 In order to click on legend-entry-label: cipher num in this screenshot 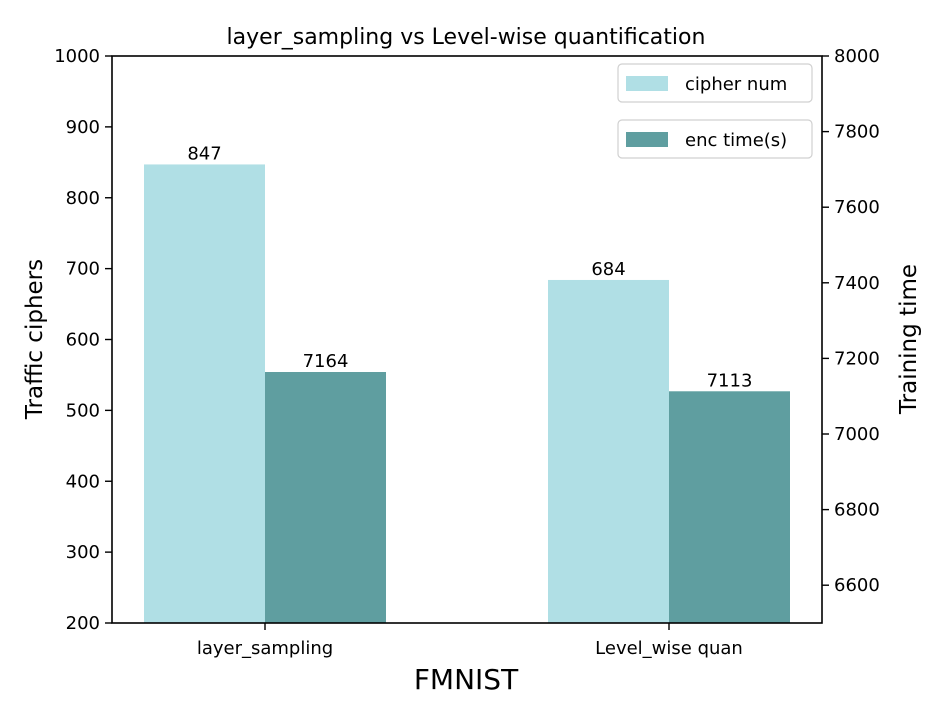, I will do `click(736, 84)`.